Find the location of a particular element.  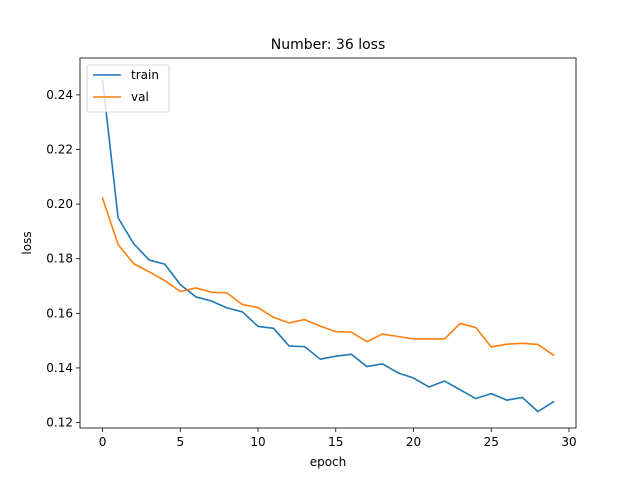

legend-label-train: train is located at coordinates (145, 75).